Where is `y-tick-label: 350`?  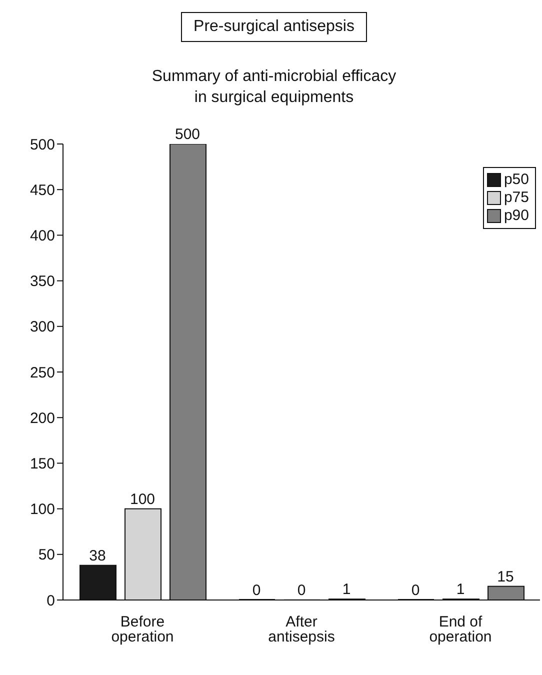
y-tick-label: 350 is located at coordinates (42, 281).